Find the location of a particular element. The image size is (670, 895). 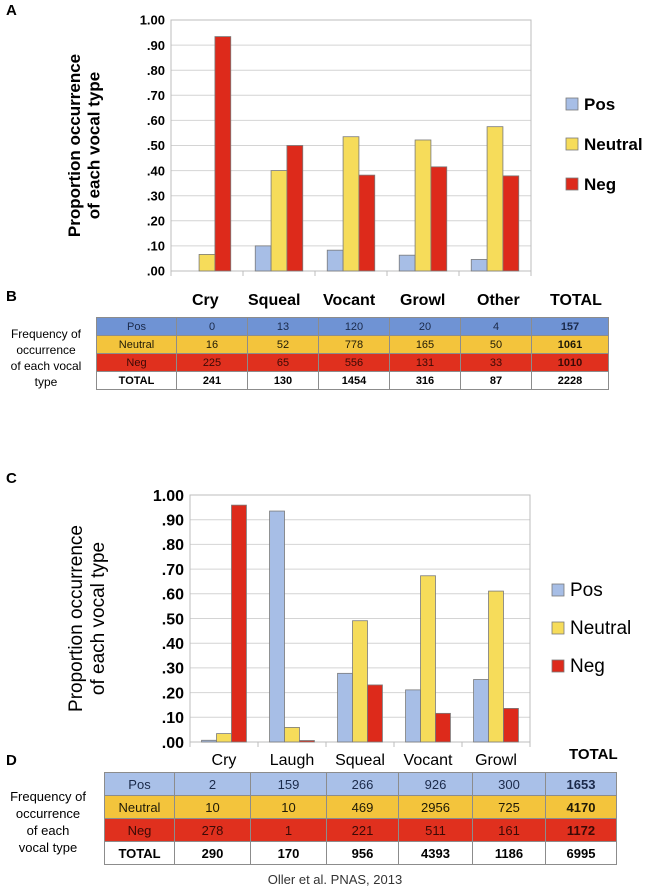

x-category-label: Cry is located at coordinates (224, 760).